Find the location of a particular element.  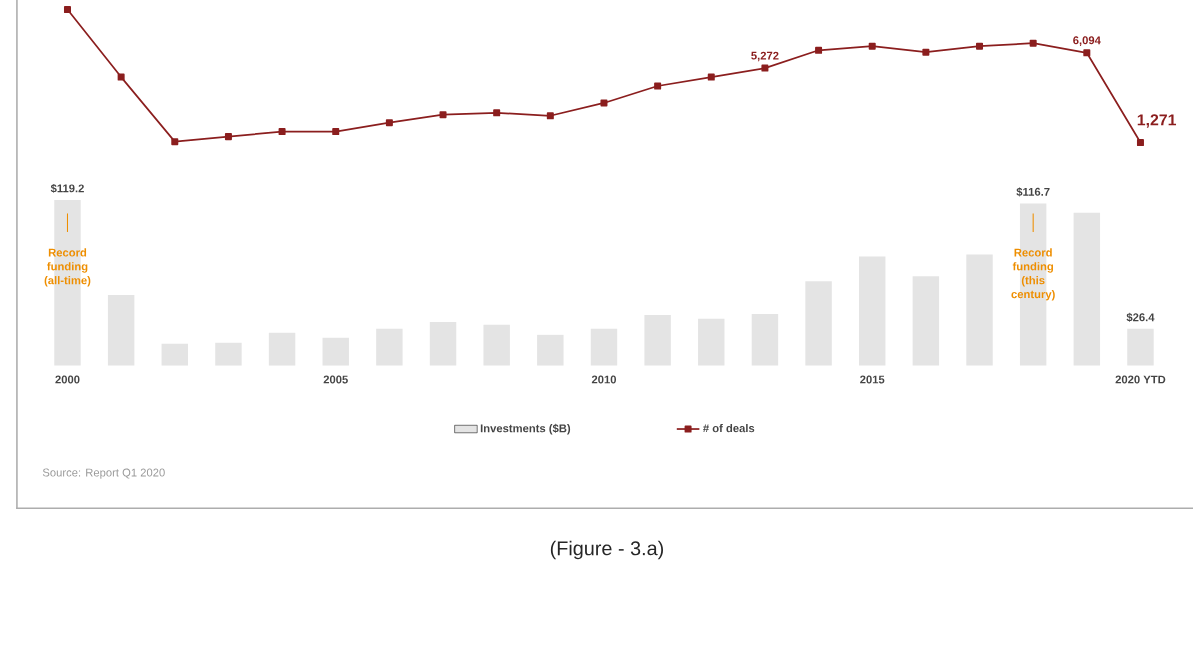

data-label: $119.2 is located at coordinates (67, 188).